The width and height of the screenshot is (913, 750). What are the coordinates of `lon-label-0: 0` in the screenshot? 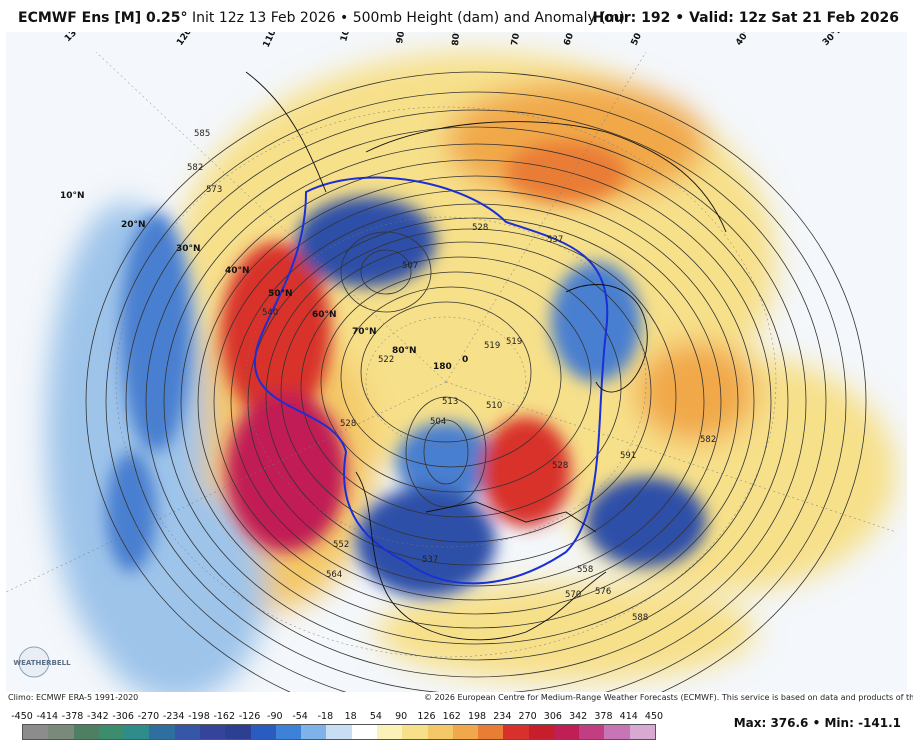 It's located at (465, 360).